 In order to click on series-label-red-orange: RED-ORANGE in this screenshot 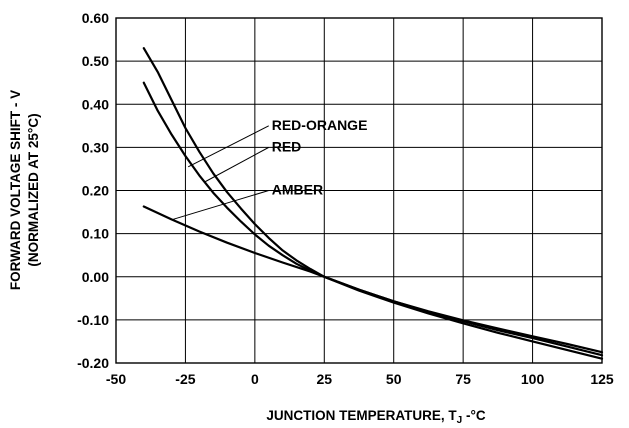, I will do `click(320, 125)`.